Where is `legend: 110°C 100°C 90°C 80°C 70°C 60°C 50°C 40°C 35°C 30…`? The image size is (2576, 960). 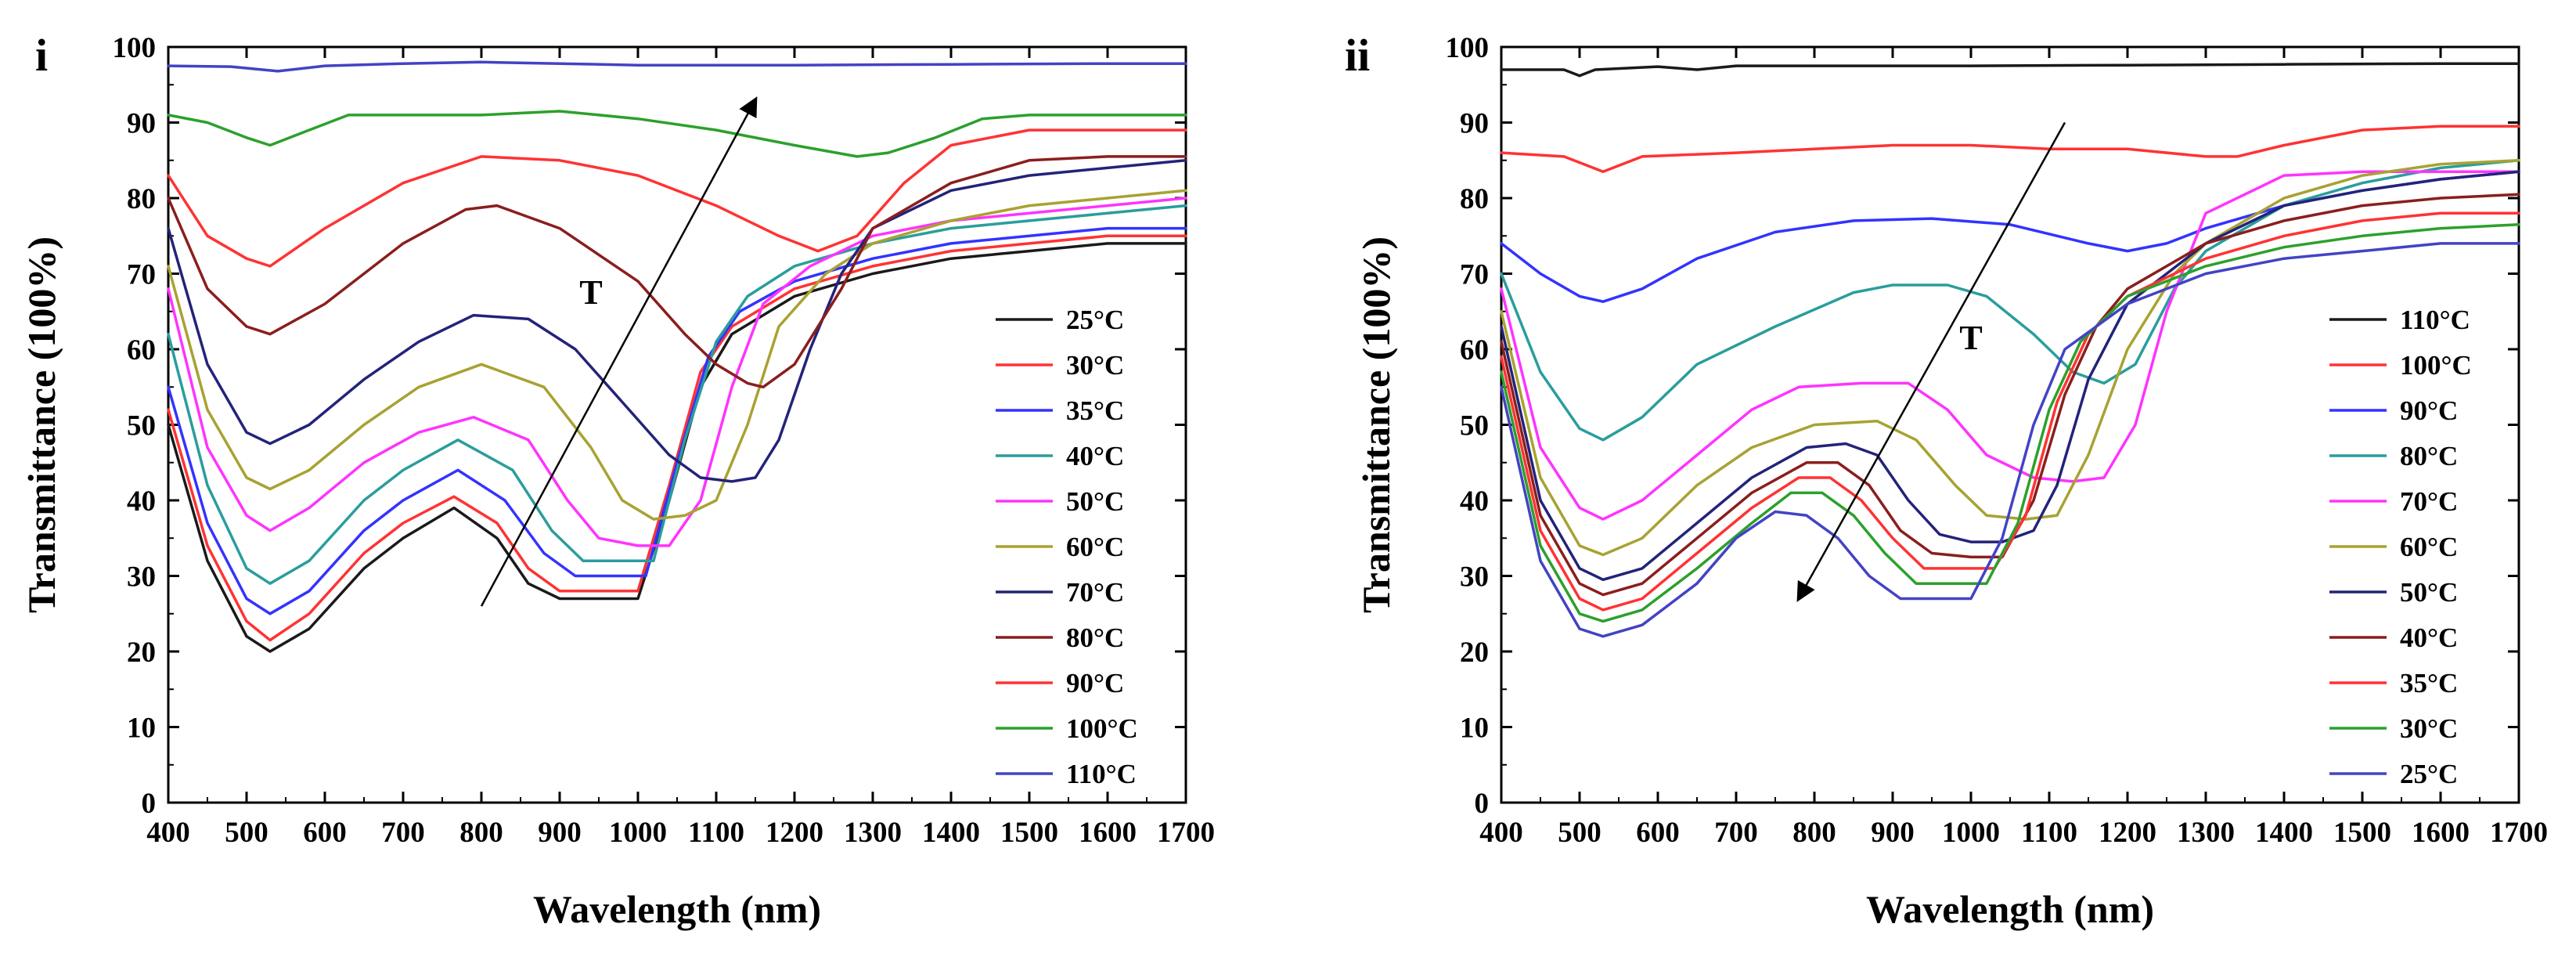 legend: 110°C 100°C 90°C 80°C 70°C 60°C 50°C 40°C 35°C 30… is located at coordinates (2400, 547).